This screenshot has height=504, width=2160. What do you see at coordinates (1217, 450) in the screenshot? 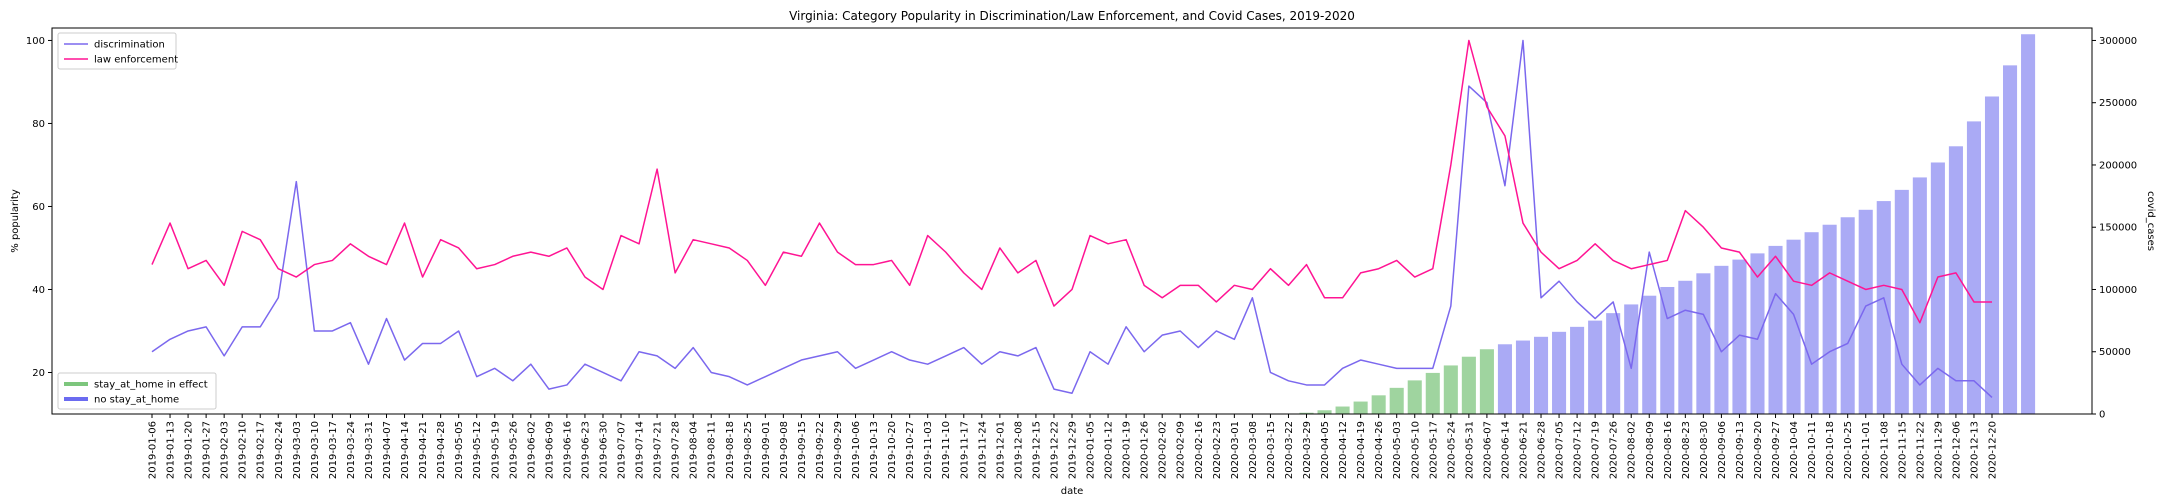
I see `x-tick-label: 2020-02-23` at bounding box center [1217, 450].